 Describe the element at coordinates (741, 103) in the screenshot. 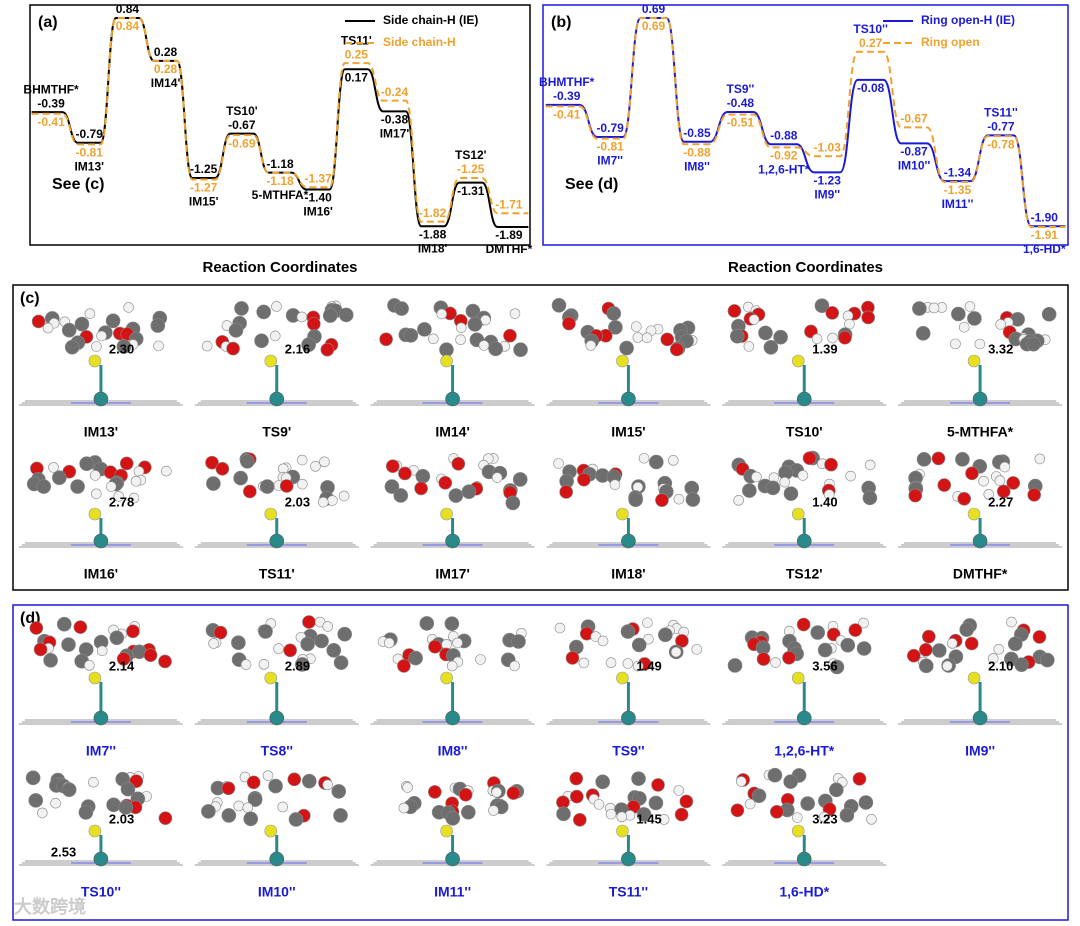

I see `value-label: -0.48` at that location.